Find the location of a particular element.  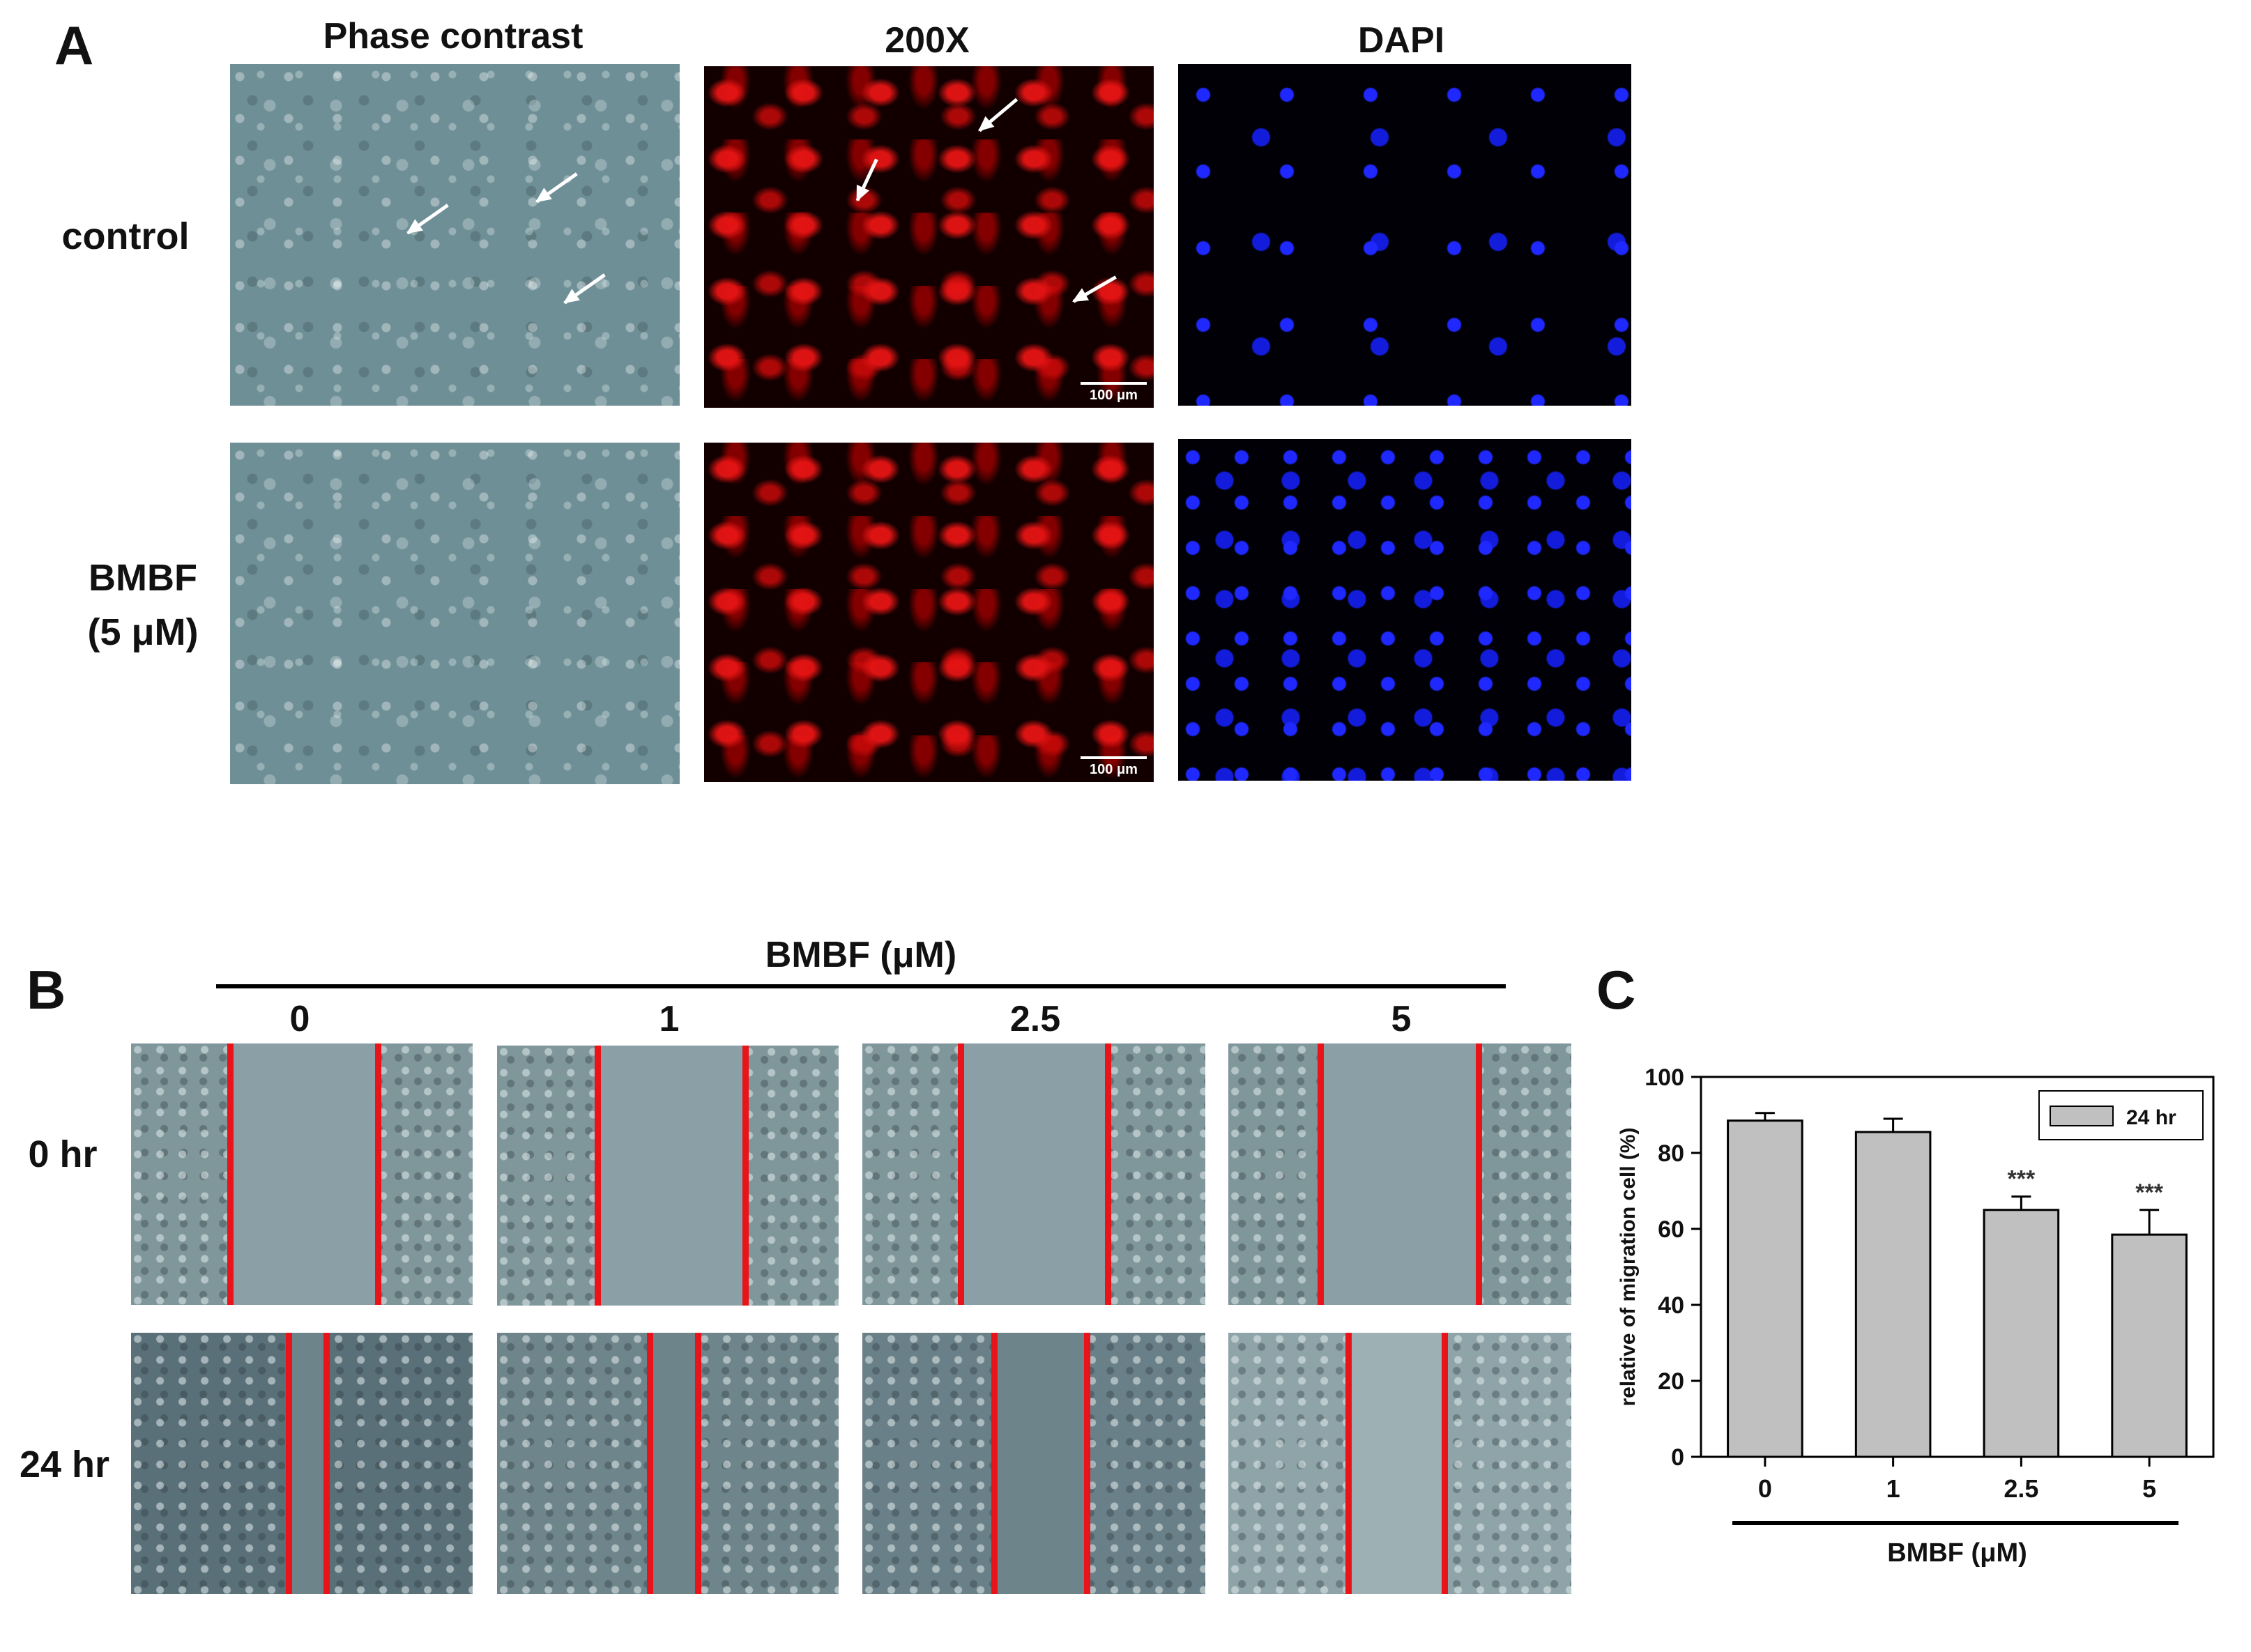

concentration-label: 5 is located at coordinates (1401, 1019).